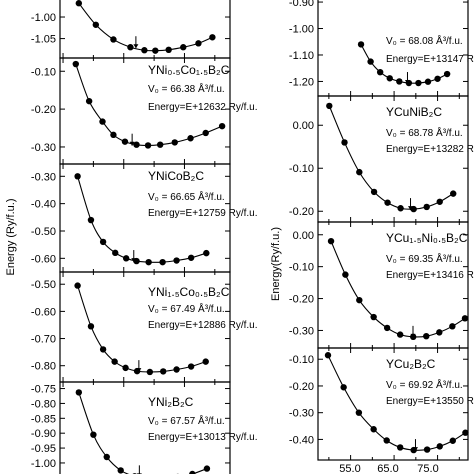 The height and width of the screenshot is (474, 474). Describe the element at coordinates (189, 292) in the screenshot. I see `compound-label: YNi₁.₅Co₀.₅B₂C` at that location.